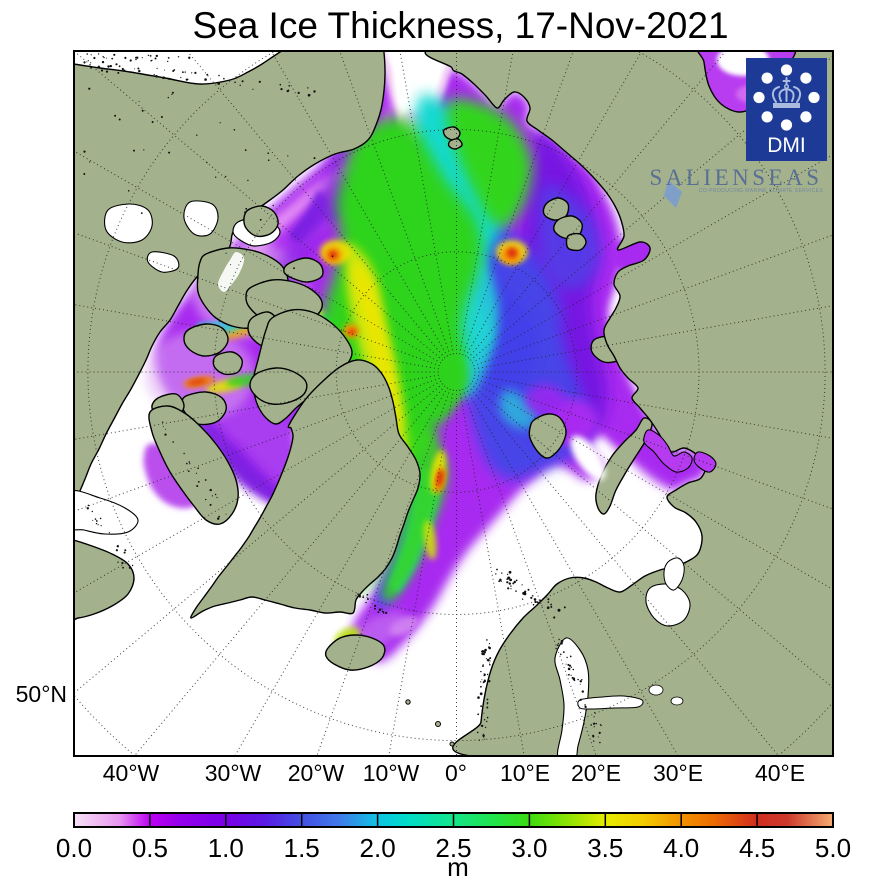  I want to click on svg-text:CO-PRODUCING MARINE CLIMATE SE: CO-PRODUCING MARINE CLIMATE SERVICES, so click(761, 191).